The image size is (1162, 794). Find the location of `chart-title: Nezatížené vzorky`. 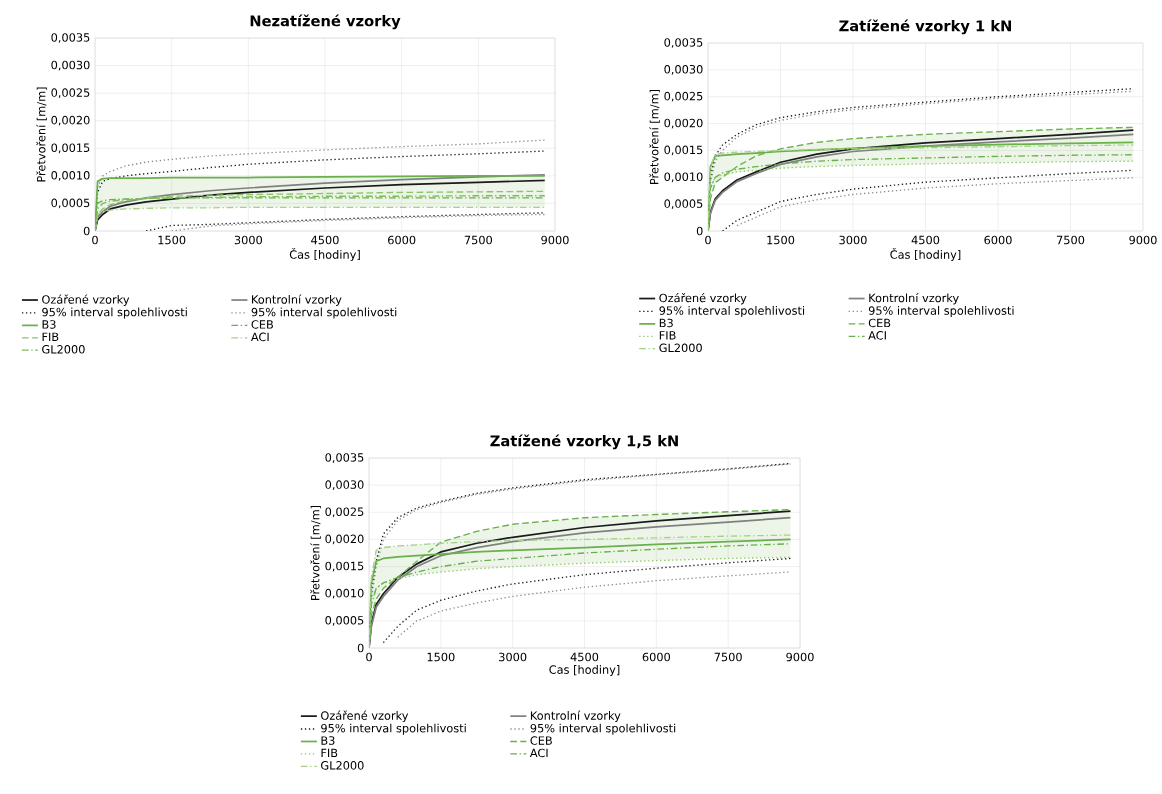

chart-title: Nezatížené vzorky is located at coordinates (325, 22).